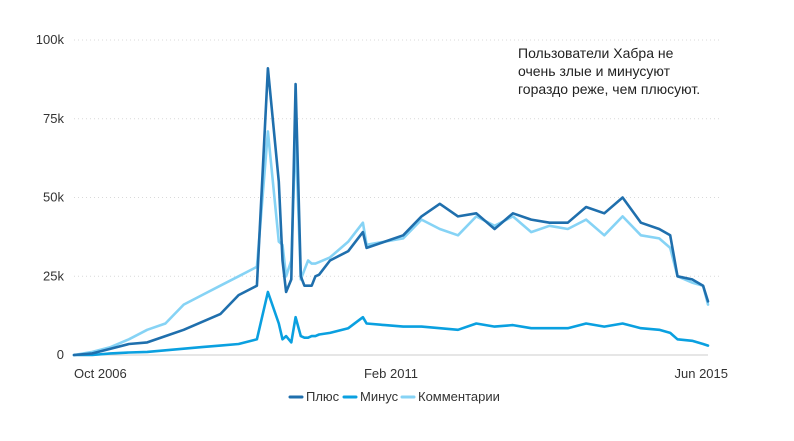 This screenshot has width=794, height=441. What do you see at coordinates (323, 396) in the screenshot?
I see `legend-label: Плюс` at bounding box center [323, 396].